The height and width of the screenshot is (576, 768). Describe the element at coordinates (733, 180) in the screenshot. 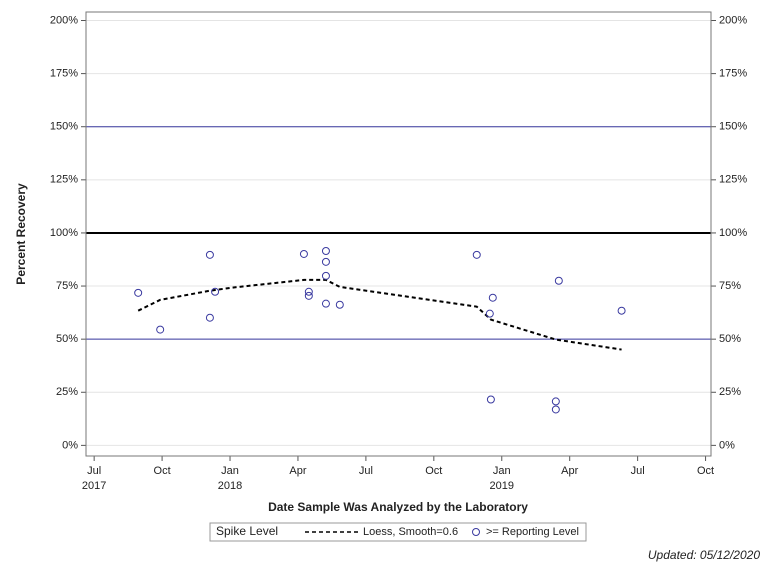

I see `y2-tick-label: 125%` at that location.